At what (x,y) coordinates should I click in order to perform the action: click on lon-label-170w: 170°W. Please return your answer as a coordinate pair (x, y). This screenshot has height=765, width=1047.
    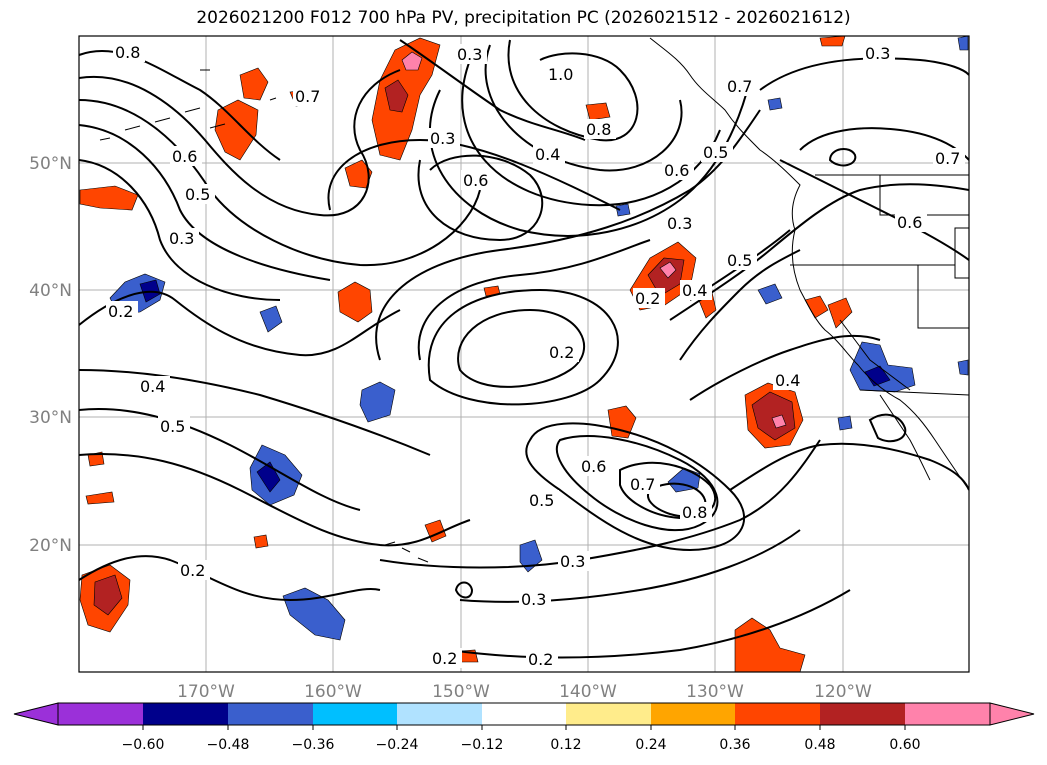
    Looking at the image, I should click on (206, 692).